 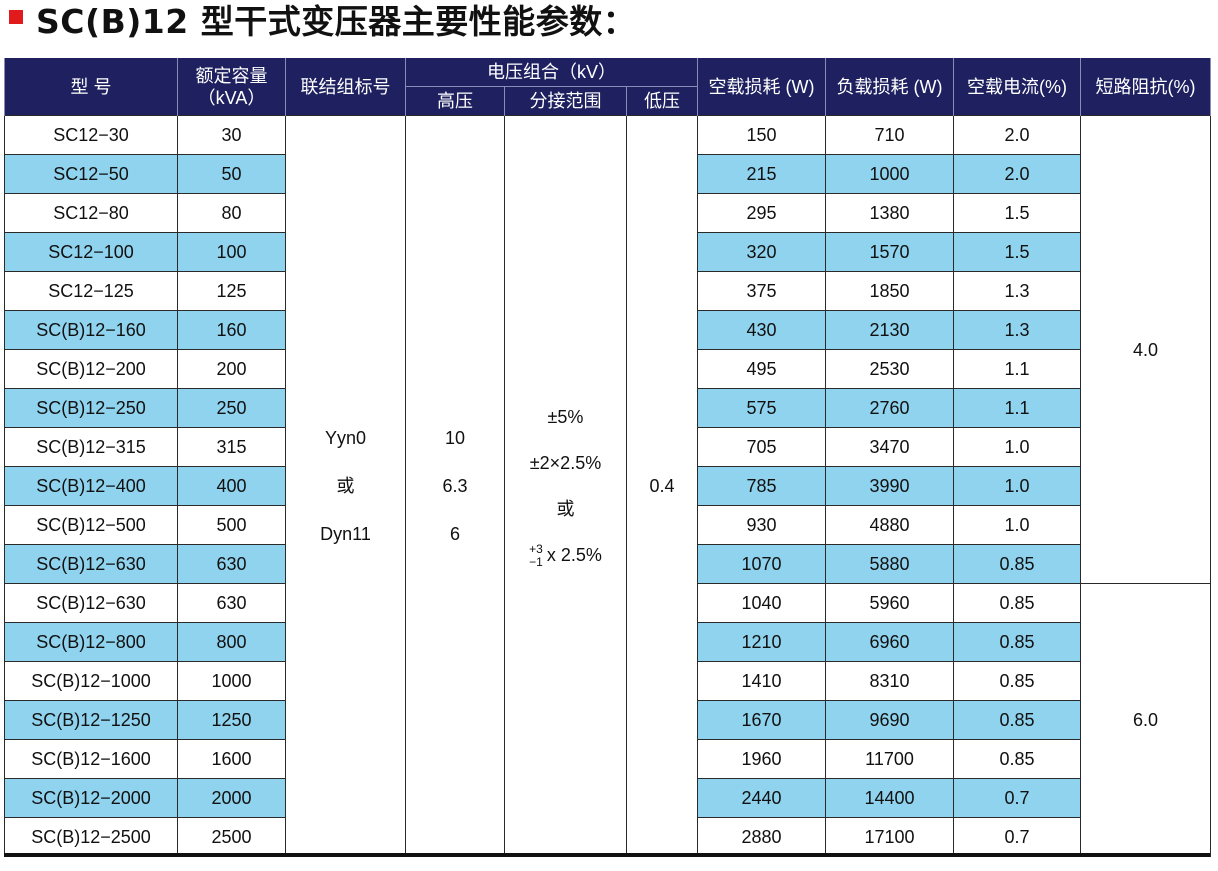 I want to click on hv-line: 6, so click(x=454, y=534).